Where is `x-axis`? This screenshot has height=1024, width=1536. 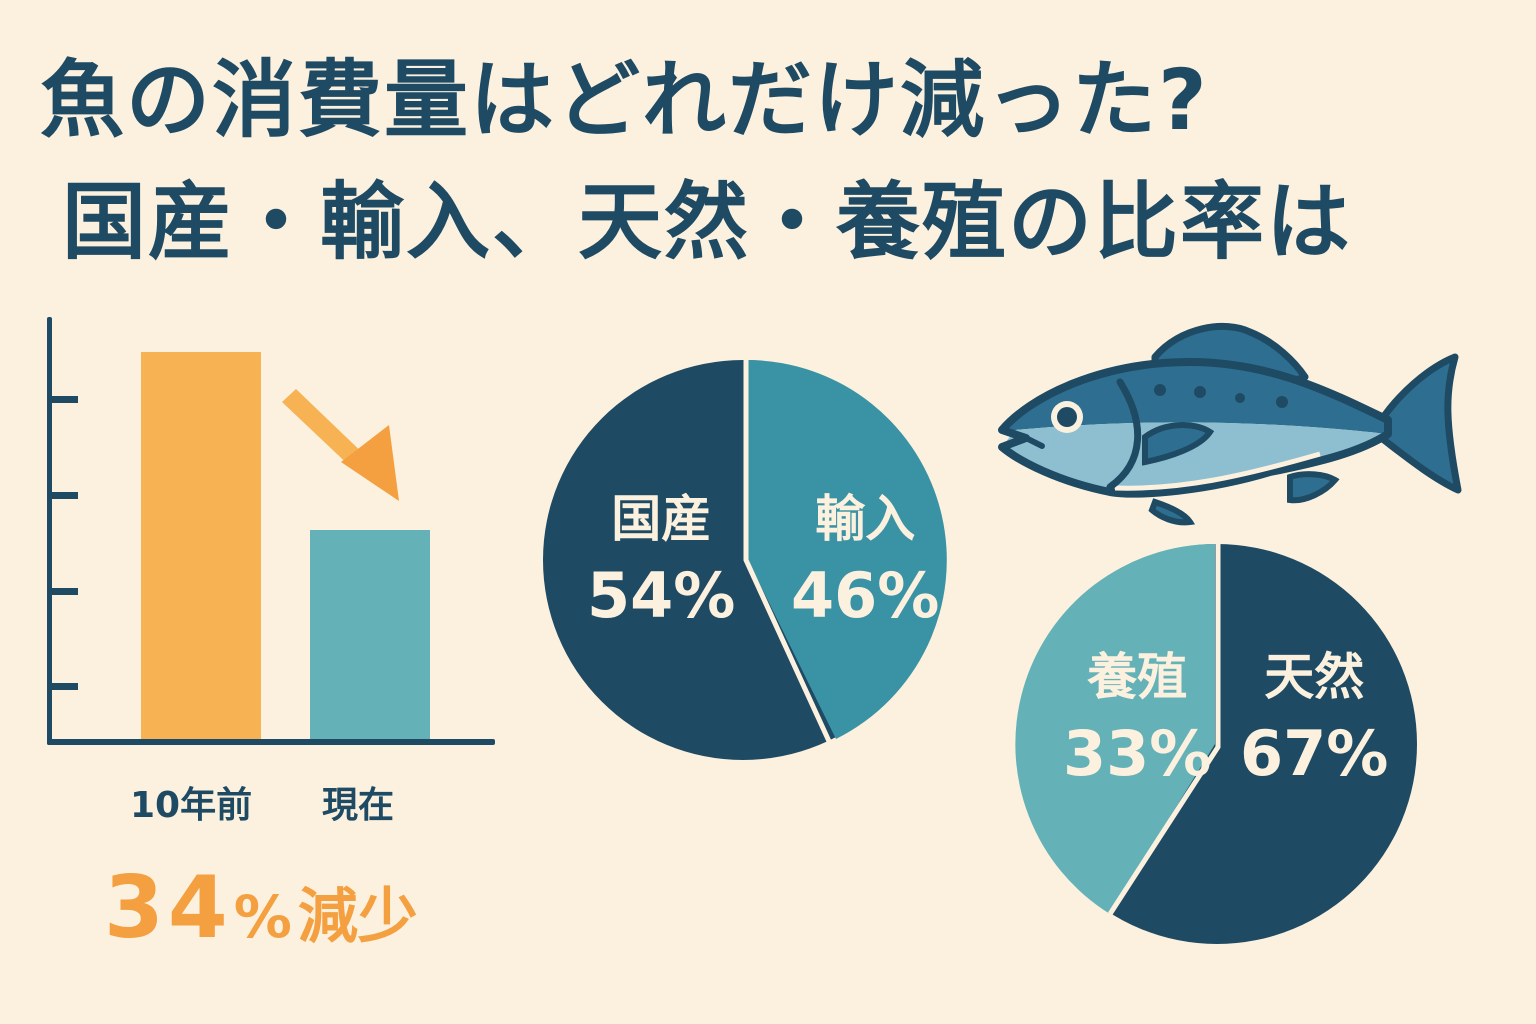
x-axis is located at coordinates (271, 742).